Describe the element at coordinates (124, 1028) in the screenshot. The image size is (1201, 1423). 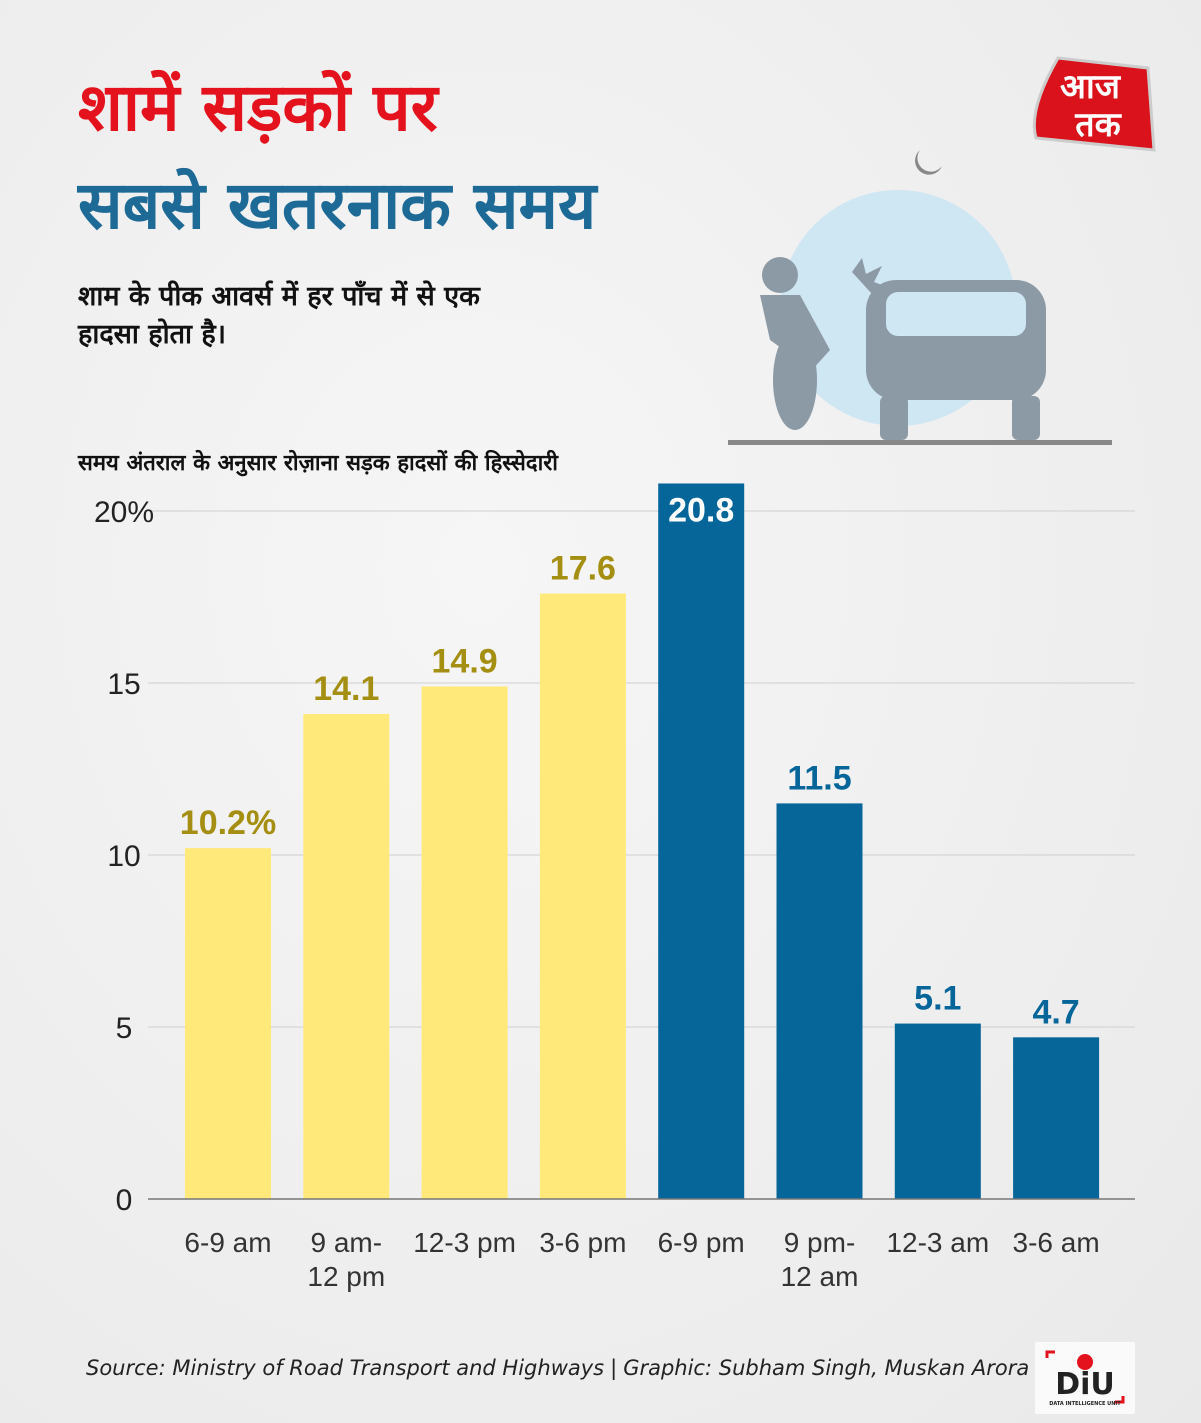
I see `y-tick-label: 5` at that location.